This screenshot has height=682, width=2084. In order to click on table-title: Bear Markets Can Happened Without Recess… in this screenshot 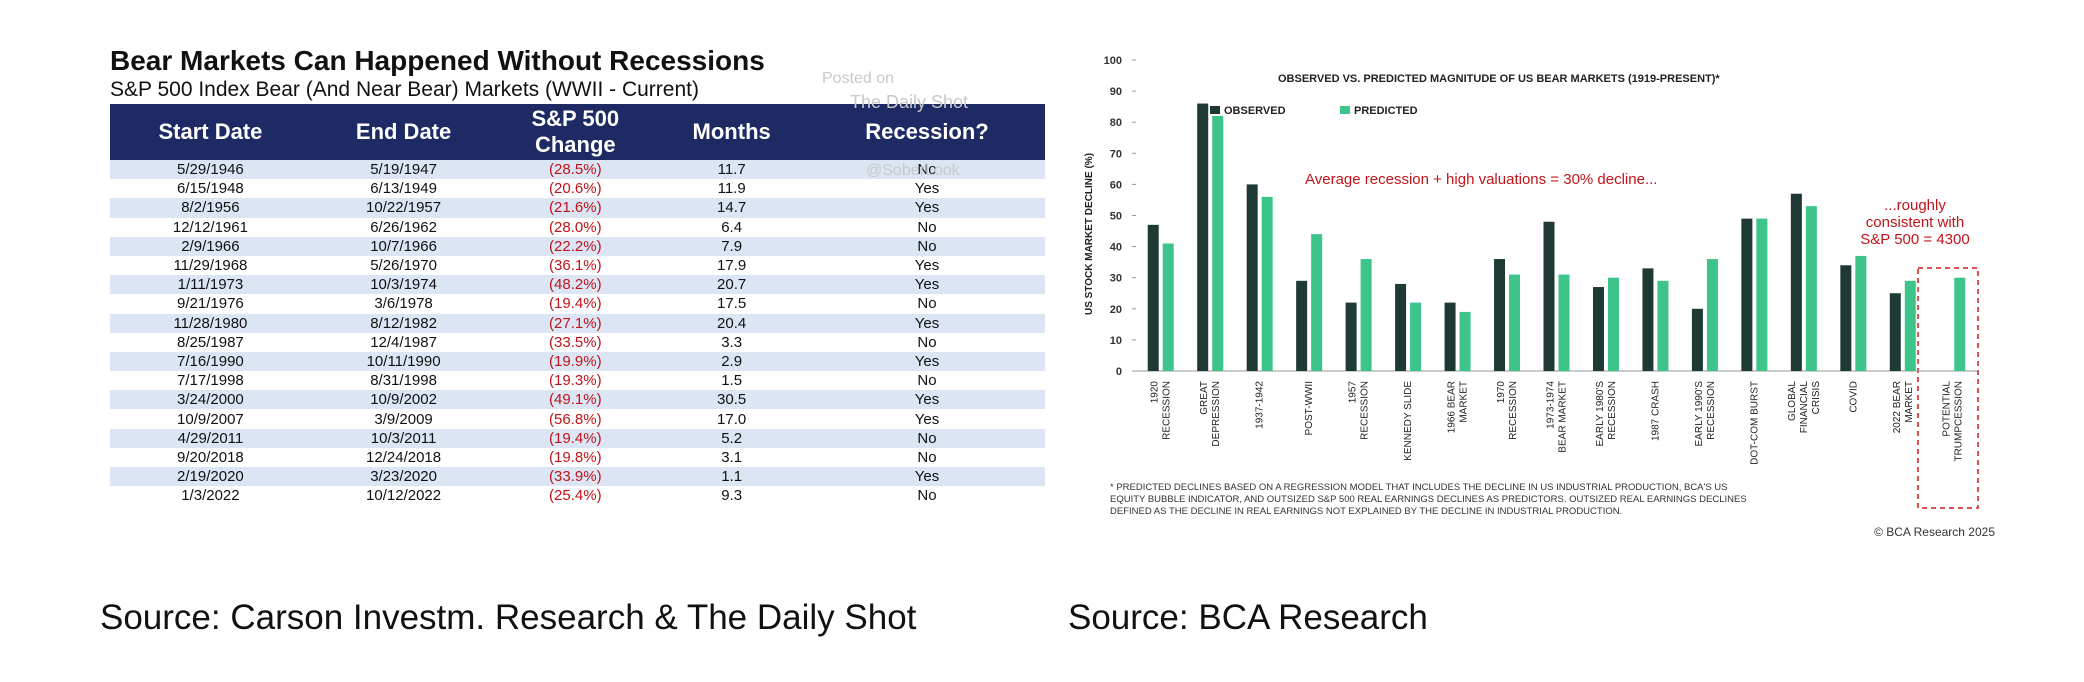, I will do `click(437, 60)`.